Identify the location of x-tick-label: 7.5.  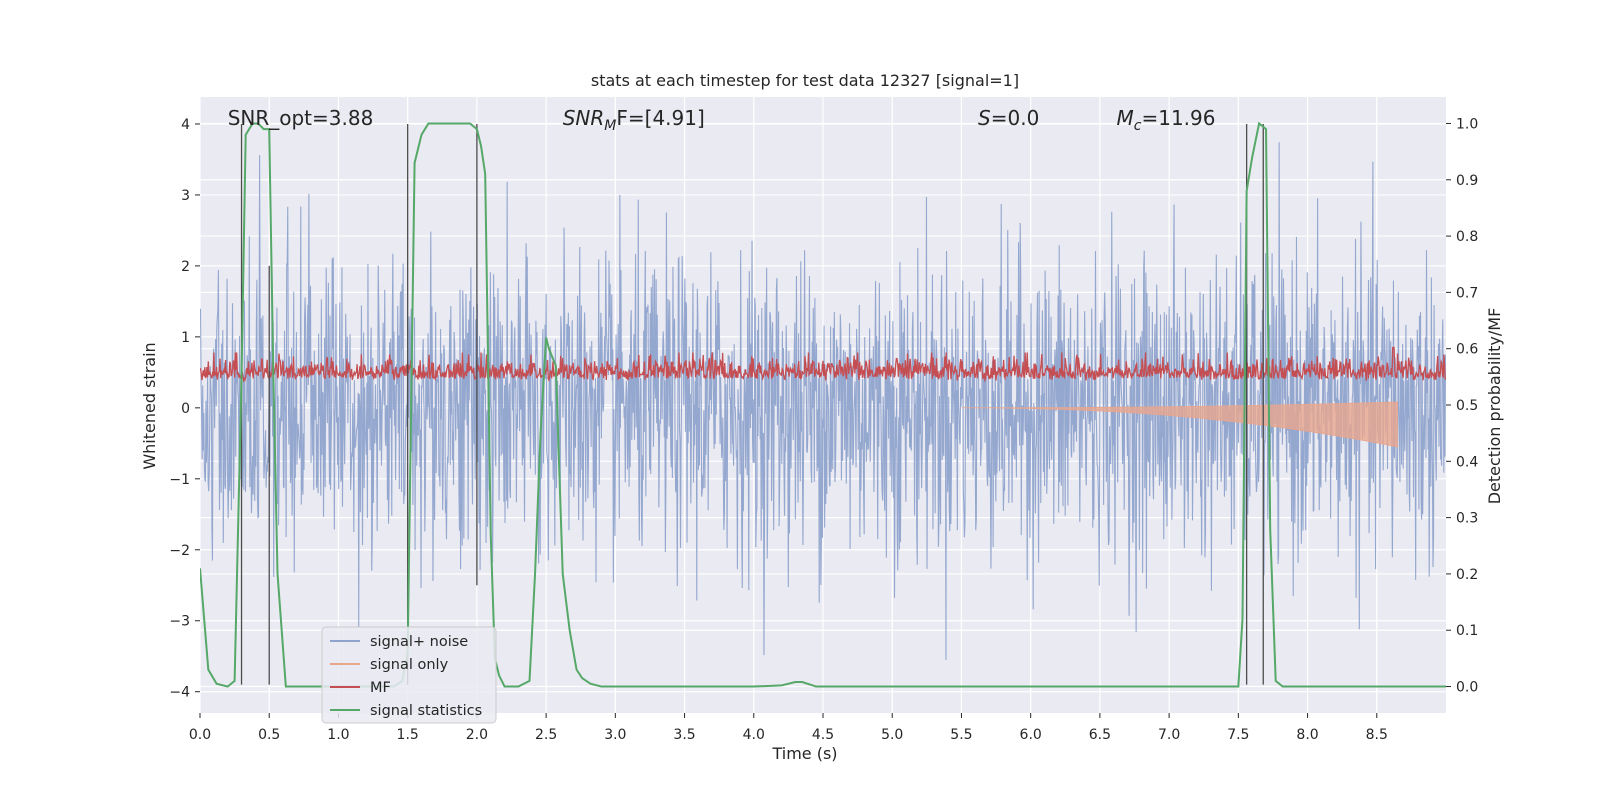
(1238, 735).